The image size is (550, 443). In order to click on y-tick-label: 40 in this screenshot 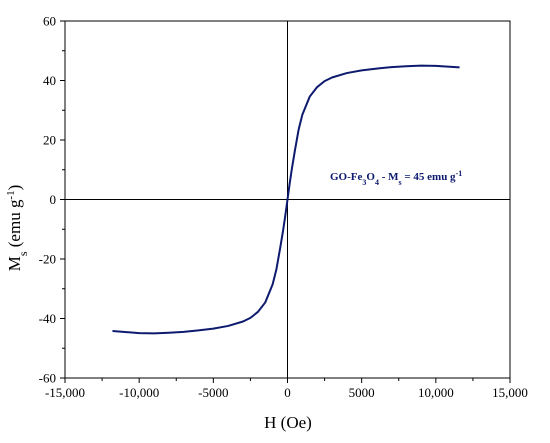, I will do `click(49, 80)`.